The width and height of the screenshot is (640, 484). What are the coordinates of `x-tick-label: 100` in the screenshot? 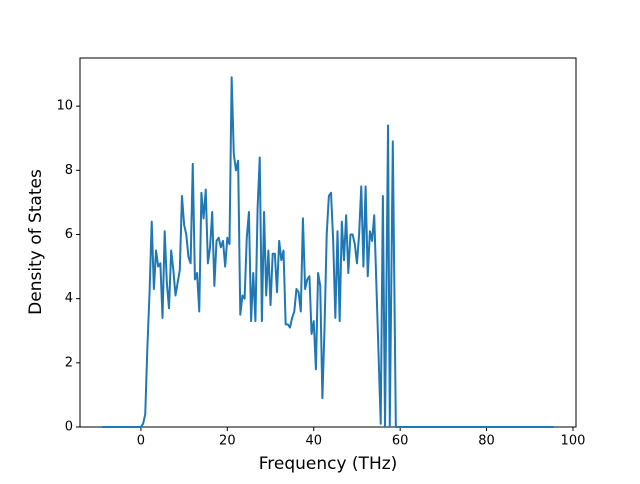 It's located at (573, 441).